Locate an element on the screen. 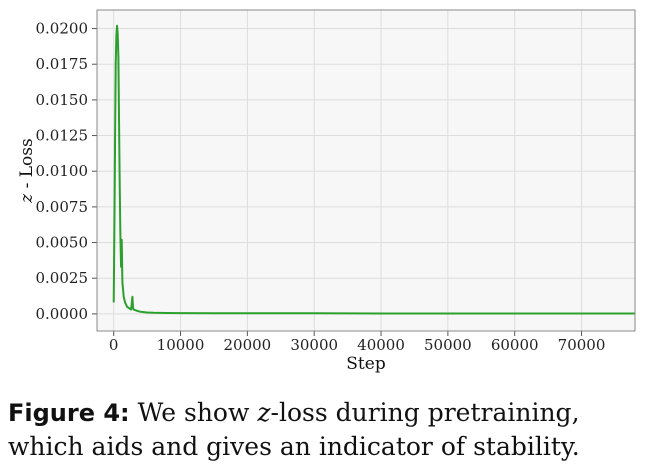  y-tick-label: 0.0025 is located at coordinates (62, 278).